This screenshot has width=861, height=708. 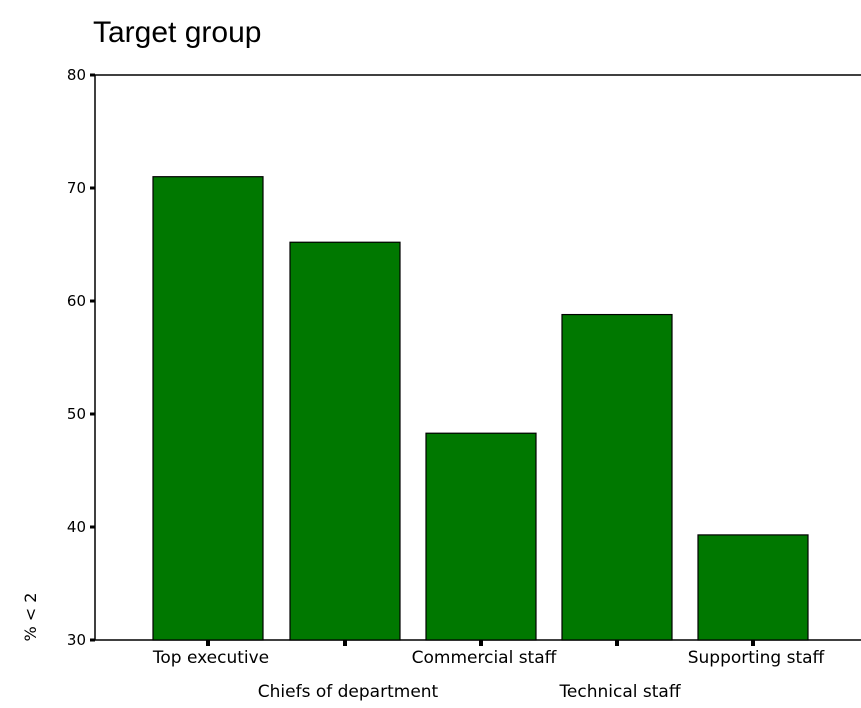 What do you see at coordinates (30, 617) in the screenshot?
I see `y-axis-label: % < 2` at bounding box center [30, 617].